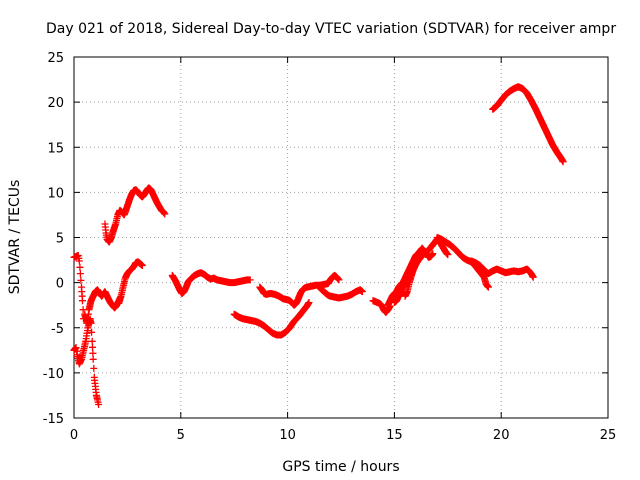  What do you see at coordinates (287, 435) in the screenshot?
I see `x-tick-label: 10` at bounding box center [287, 435].